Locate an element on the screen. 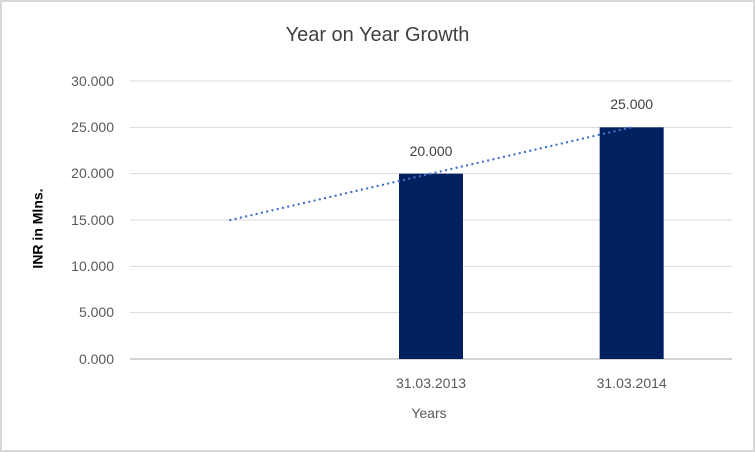 This screenshot has width=755, height=452. y-axis-title: INR in Mlns. is located at coordinates (37, 228).